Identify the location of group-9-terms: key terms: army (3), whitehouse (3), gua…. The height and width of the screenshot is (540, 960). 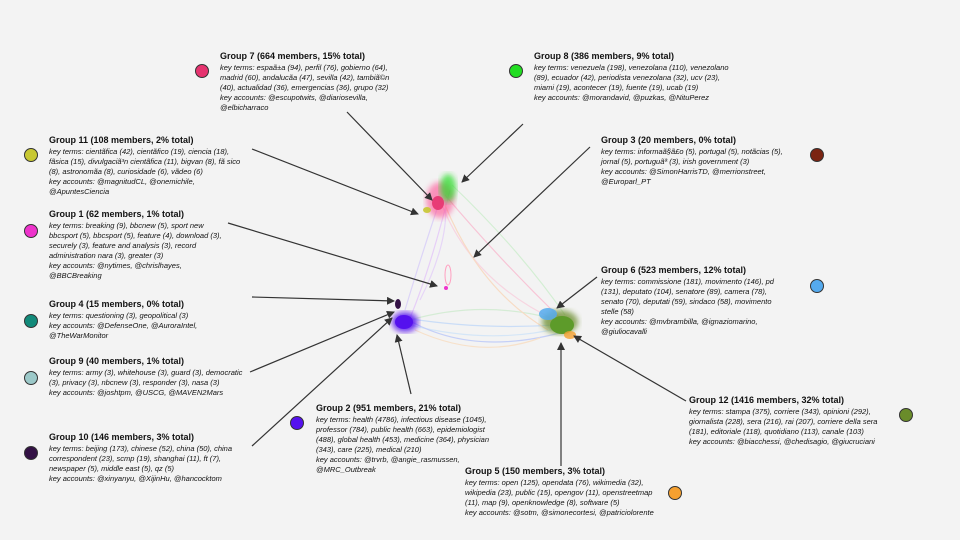
(146, 377).